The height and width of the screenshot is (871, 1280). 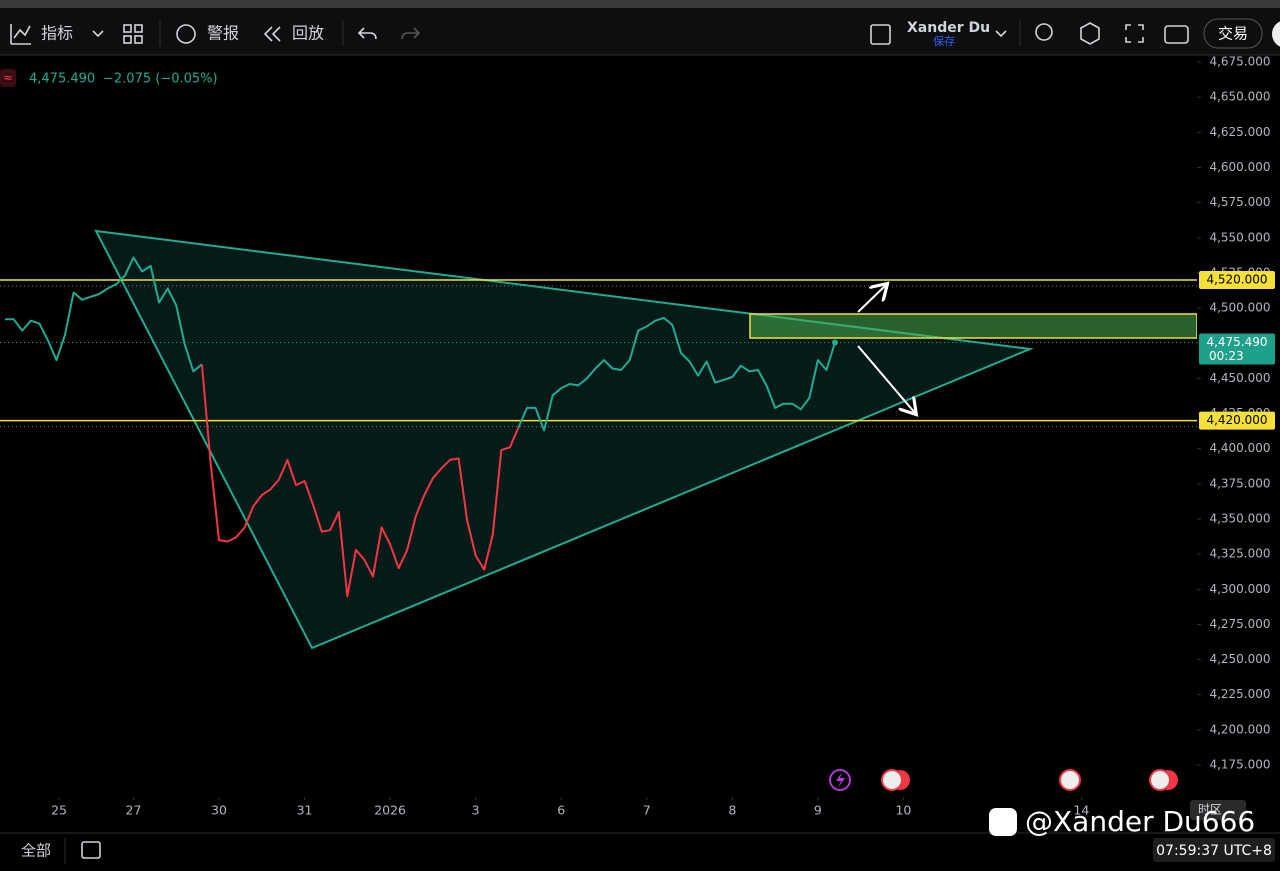 What do you see at coordinates (1090, 33) in the screenshot?
I see `settings-icon` at bounding box center [1090, 33].